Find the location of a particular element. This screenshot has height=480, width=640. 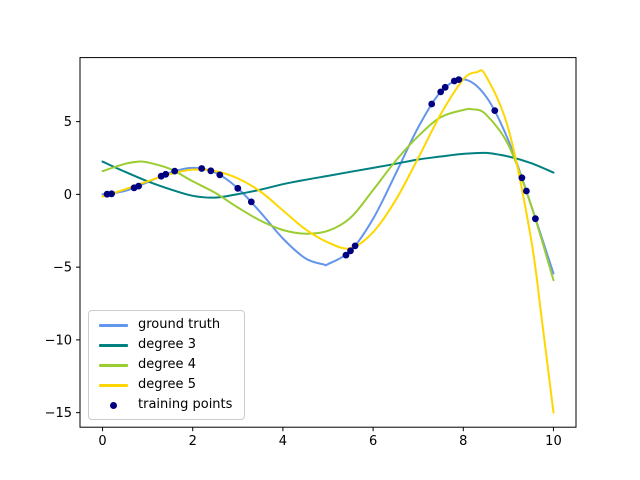

x-tick-label: 4 is located at coordinates (283, 441).